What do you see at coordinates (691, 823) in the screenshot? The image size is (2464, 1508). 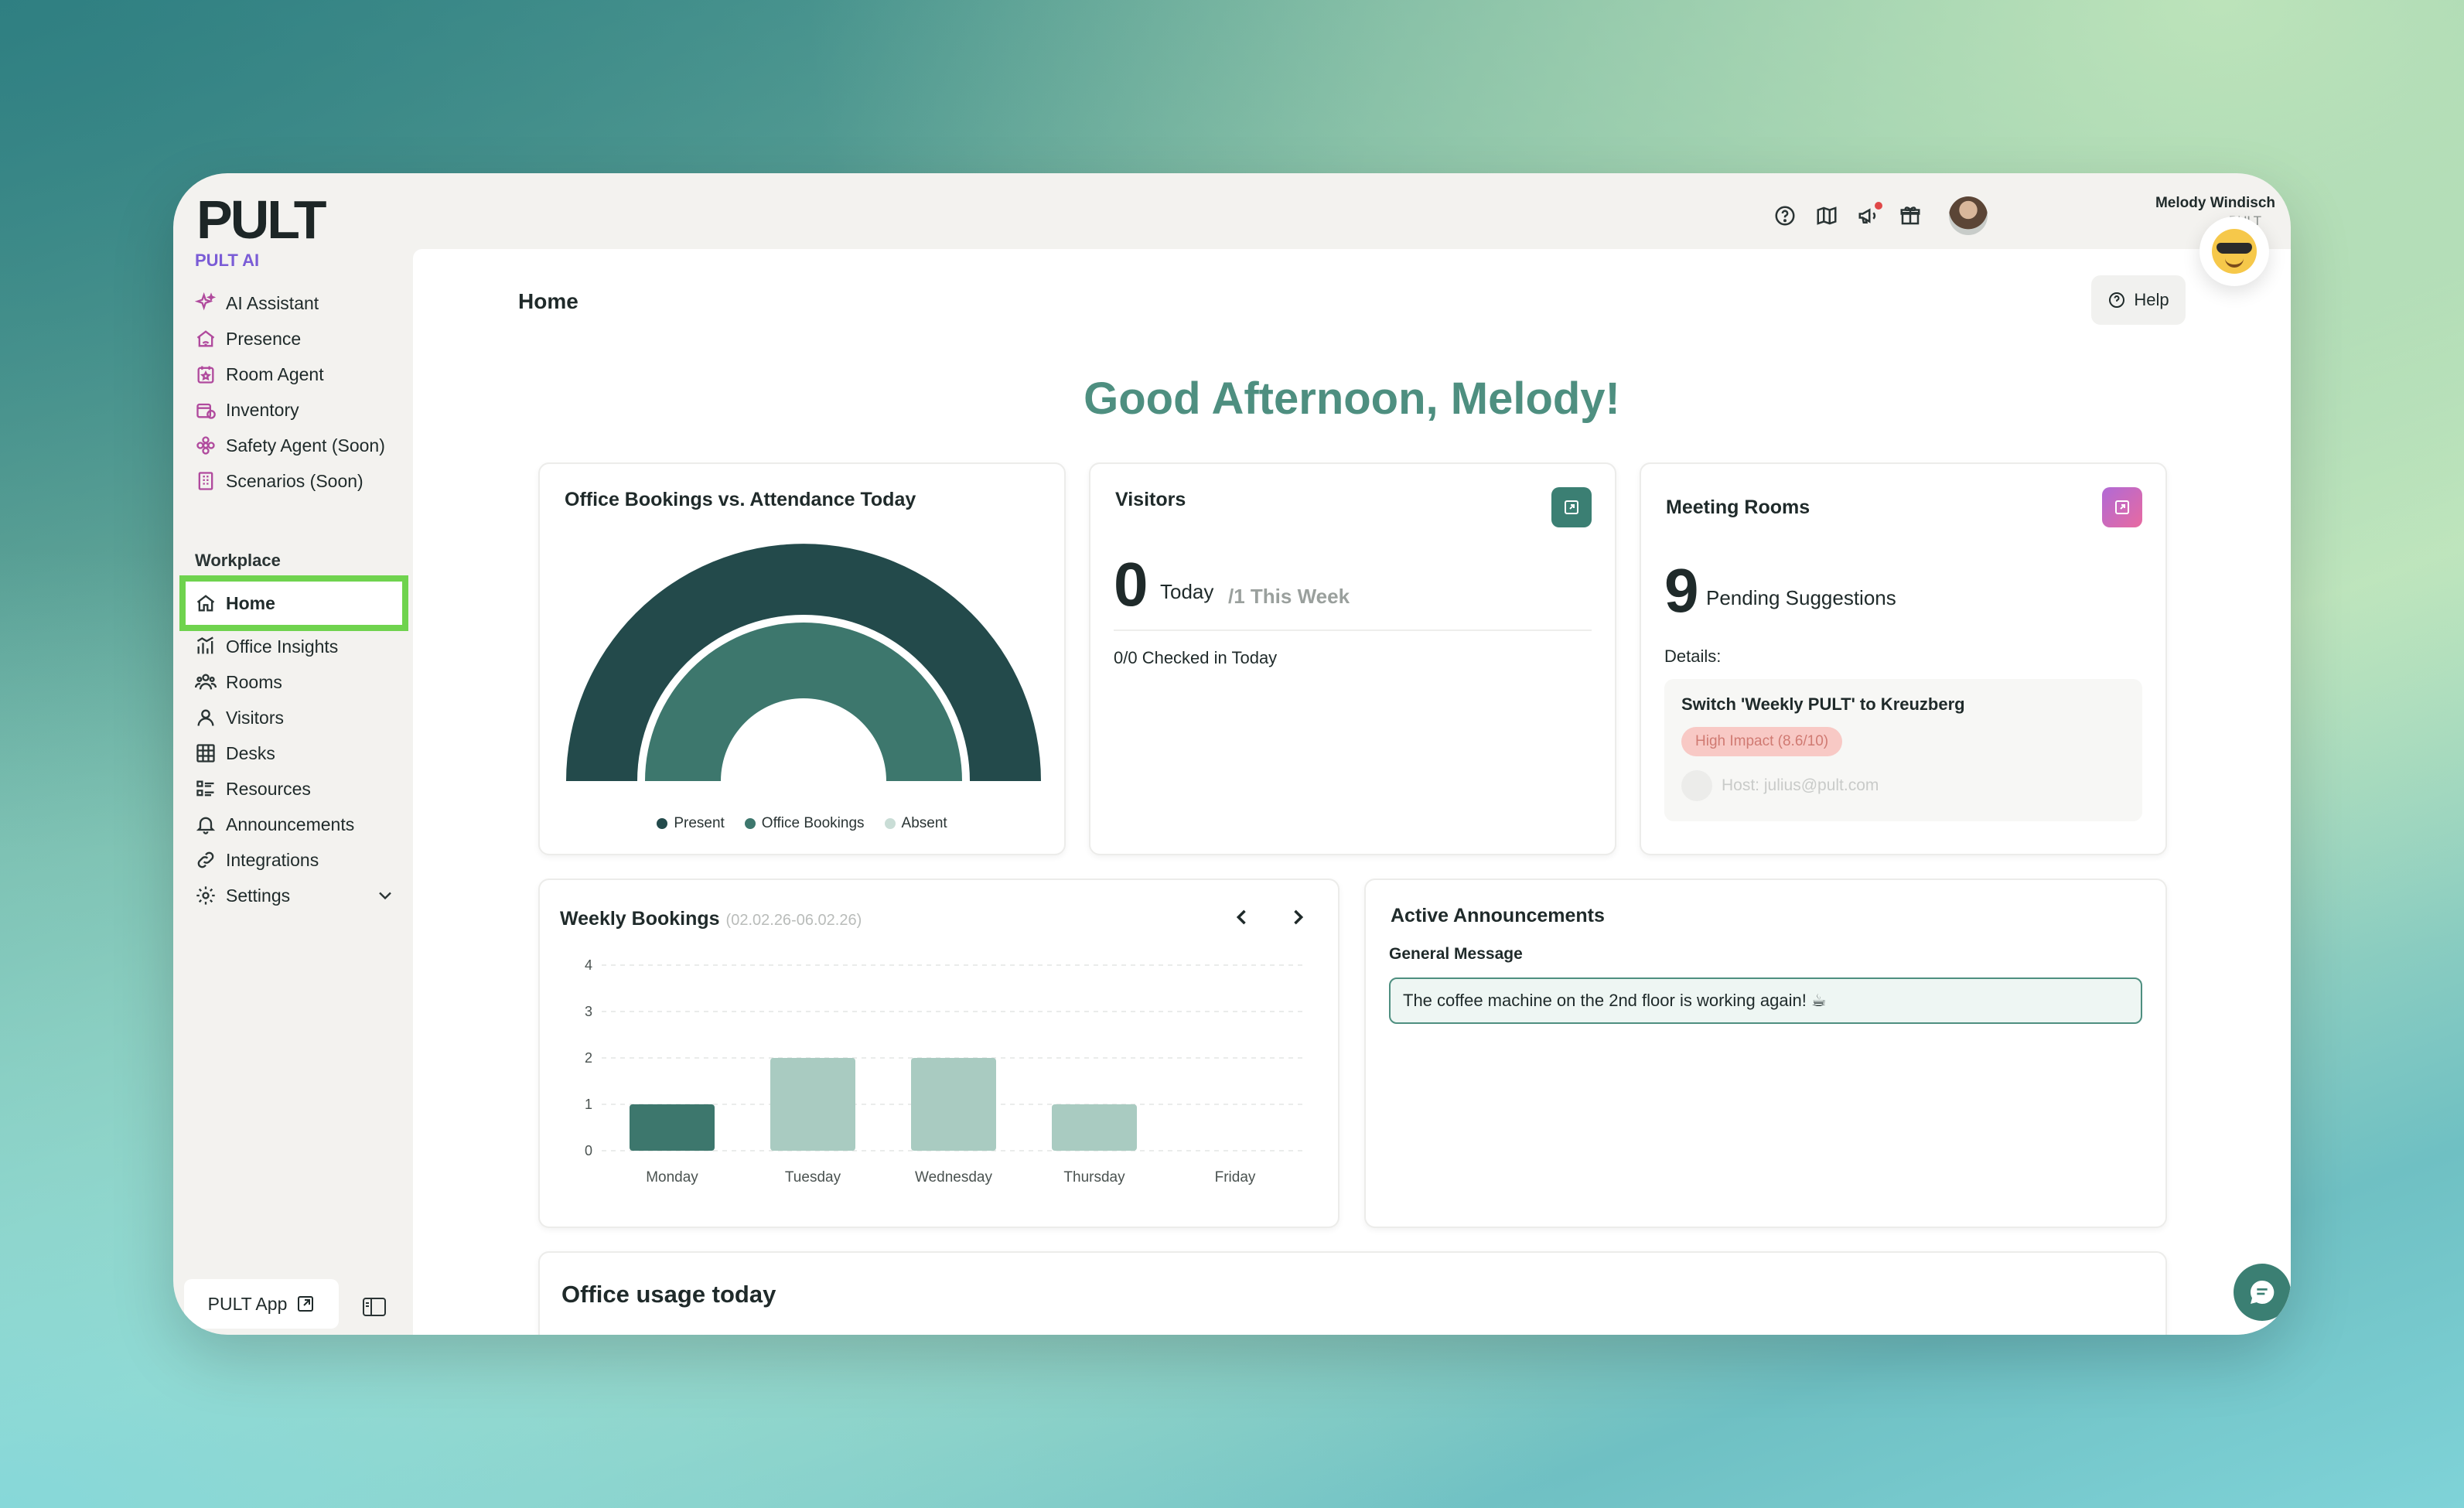 I see `legend-present: Present` at bounding box center [691, 823].